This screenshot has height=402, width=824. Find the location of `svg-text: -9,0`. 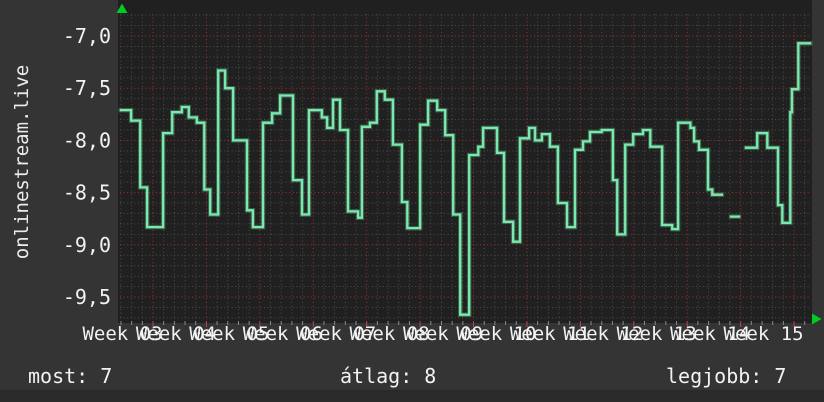

svg-text: -9,0 is located at coordinates (87, 245).